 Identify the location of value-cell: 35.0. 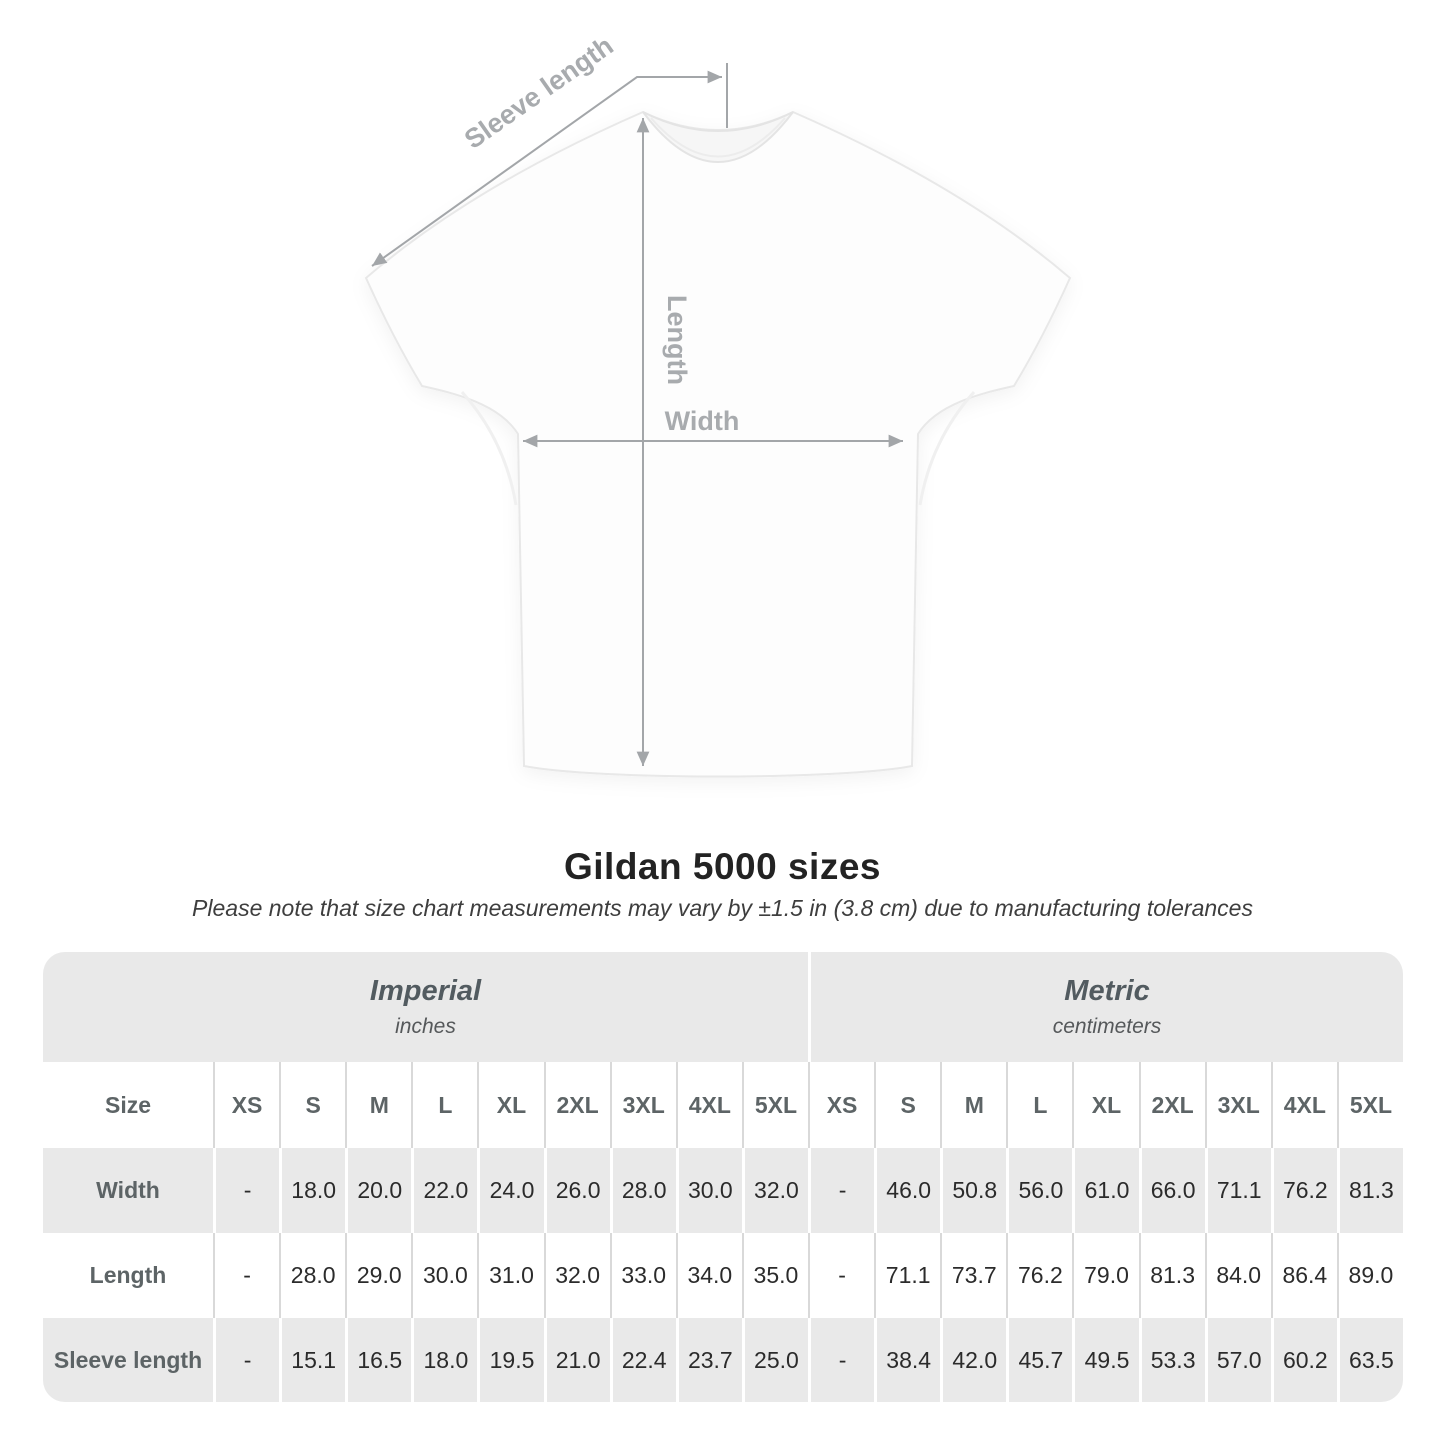
(774, 1275).